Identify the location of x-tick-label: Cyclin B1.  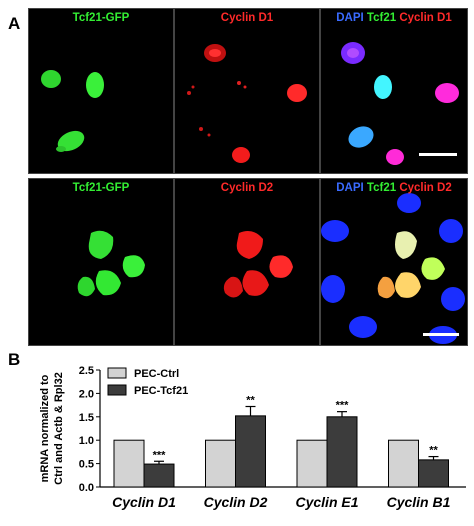
(419, 502).